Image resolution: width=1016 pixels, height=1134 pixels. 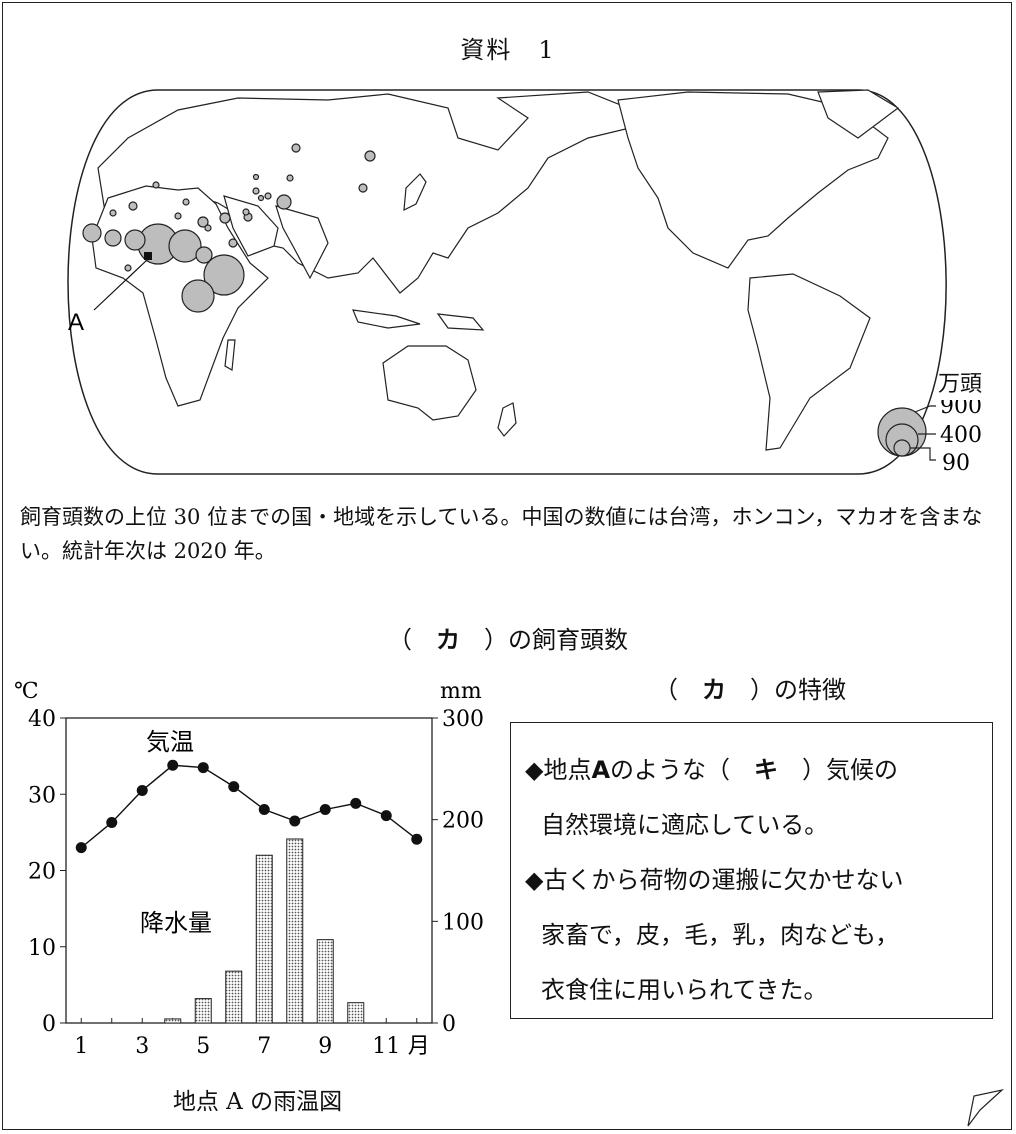 What do you see at coordinates (449, 1024) in the screenshot?
I see `right-tick-label: 0` at bounding box center [449, 1024].